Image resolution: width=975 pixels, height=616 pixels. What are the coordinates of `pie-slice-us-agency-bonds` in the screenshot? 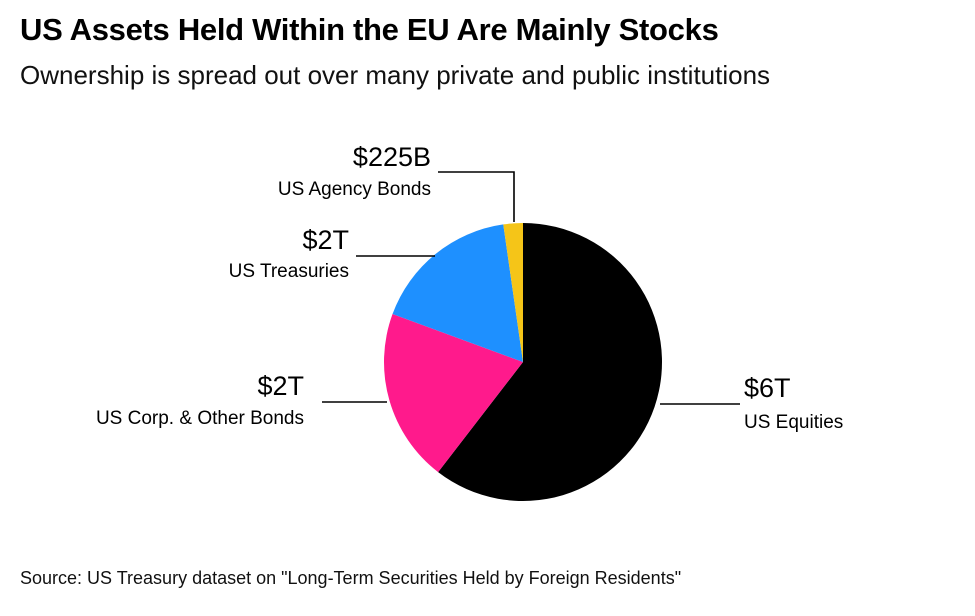 It's located at (513, 292).